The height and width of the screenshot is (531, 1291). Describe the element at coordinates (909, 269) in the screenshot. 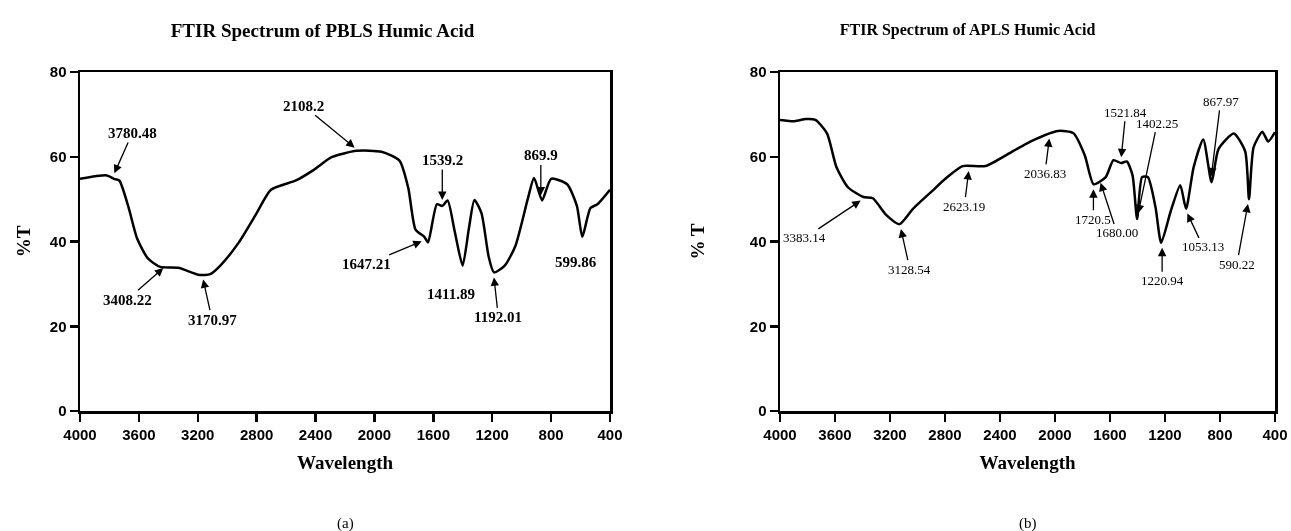

I see `annotation: 3128.54` at that location.